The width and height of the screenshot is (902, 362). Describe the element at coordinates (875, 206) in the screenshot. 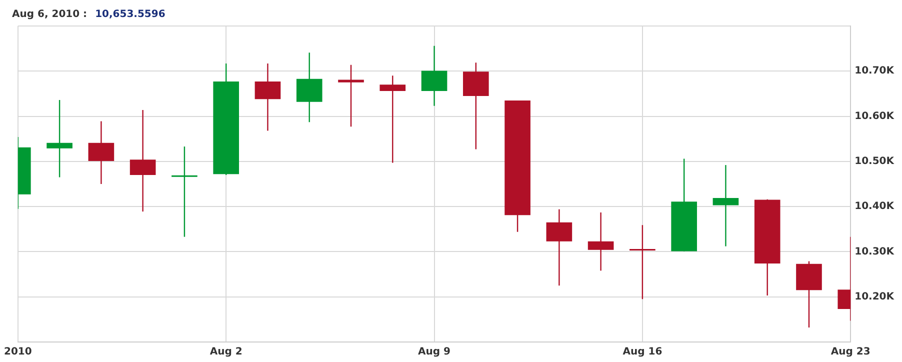

I see `y-tick-label: 10.40K` at that location.